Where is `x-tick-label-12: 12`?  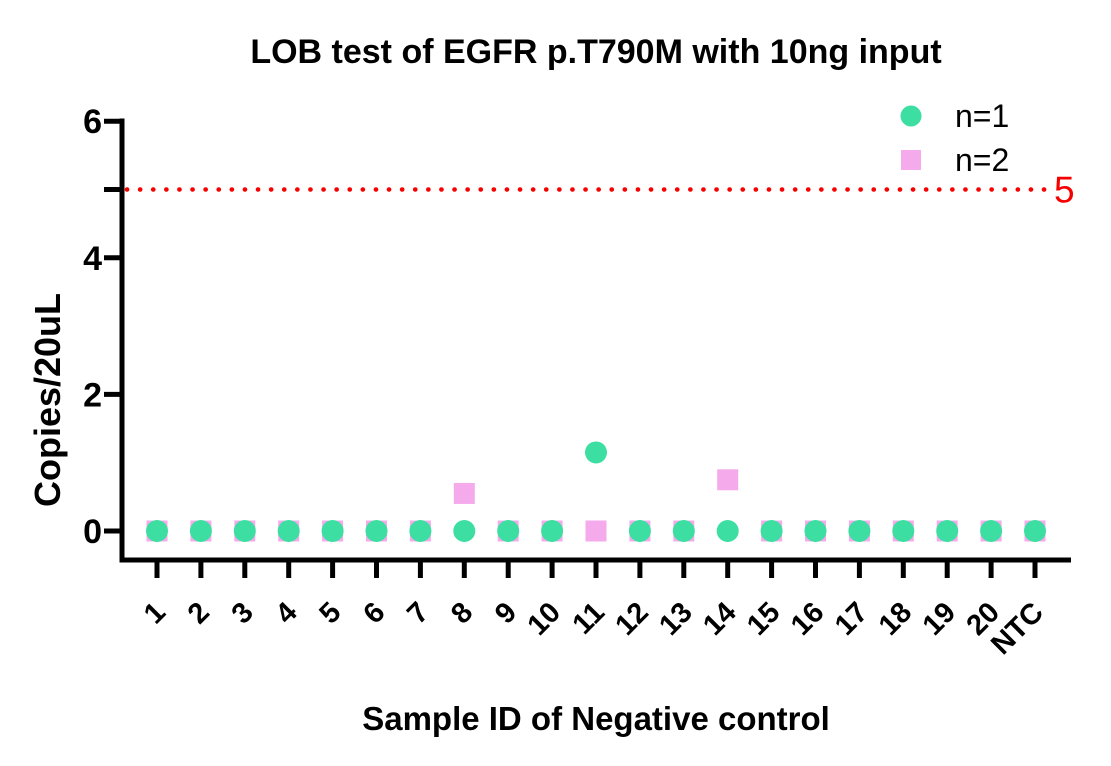
x-tick-label-12: 12 is located at coordinates (631, 618).